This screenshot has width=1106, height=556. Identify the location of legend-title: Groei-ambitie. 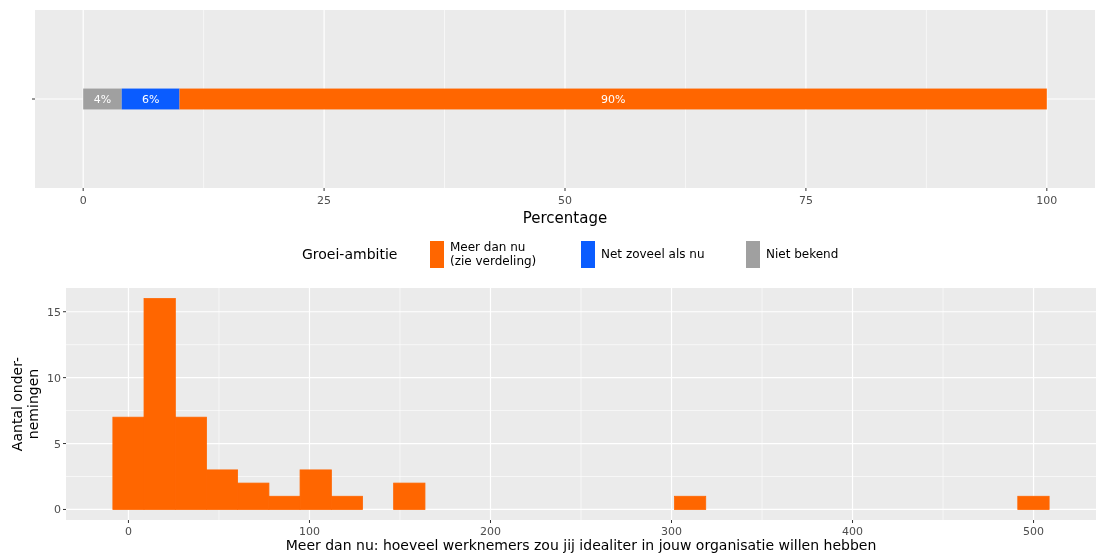
(350, 254).